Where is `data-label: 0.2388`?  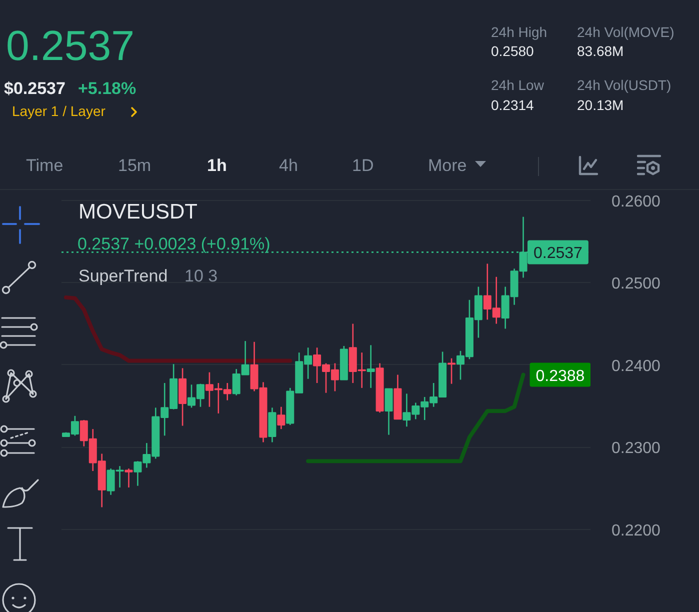 data-label: 0.2388 is located at coordinates (560, 376).